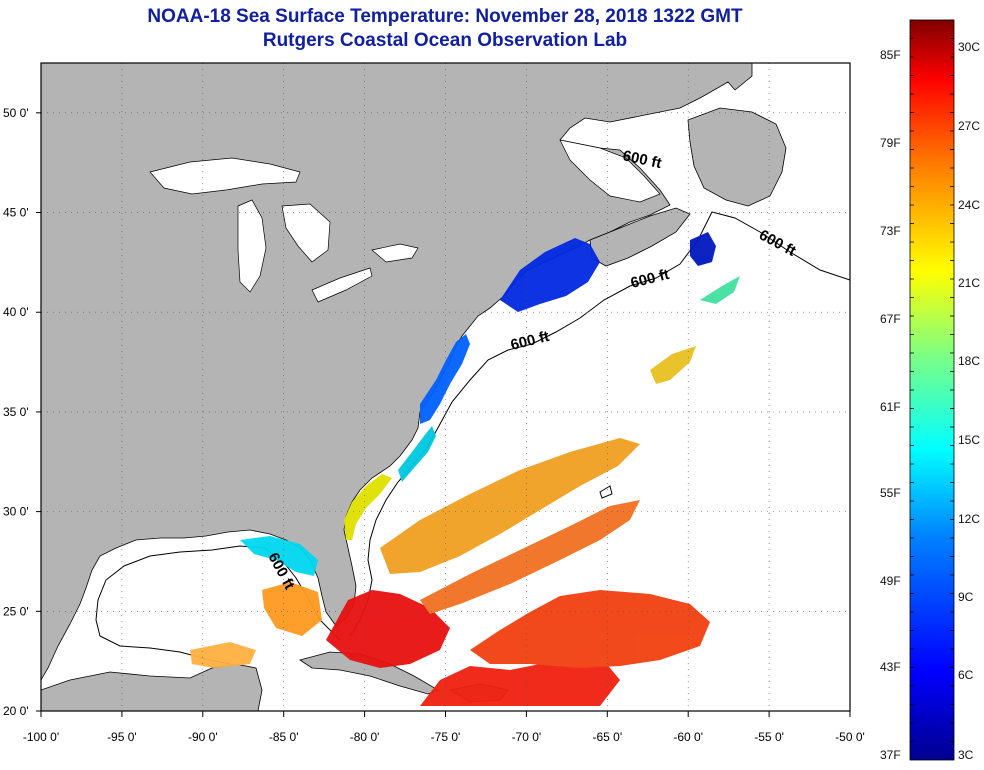  Describe the element at coordinates (640, 237) in the screenshot. I see `nova-scotia-land` at that location.